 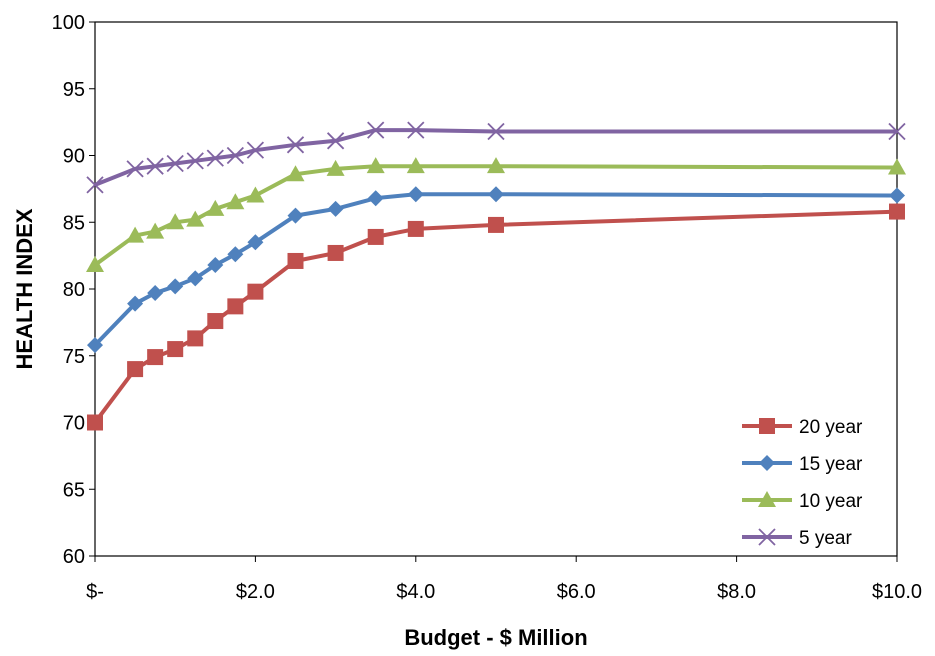 I want to click on y-axis-title: HEALTH INDEX, so click(x=24, y=288).